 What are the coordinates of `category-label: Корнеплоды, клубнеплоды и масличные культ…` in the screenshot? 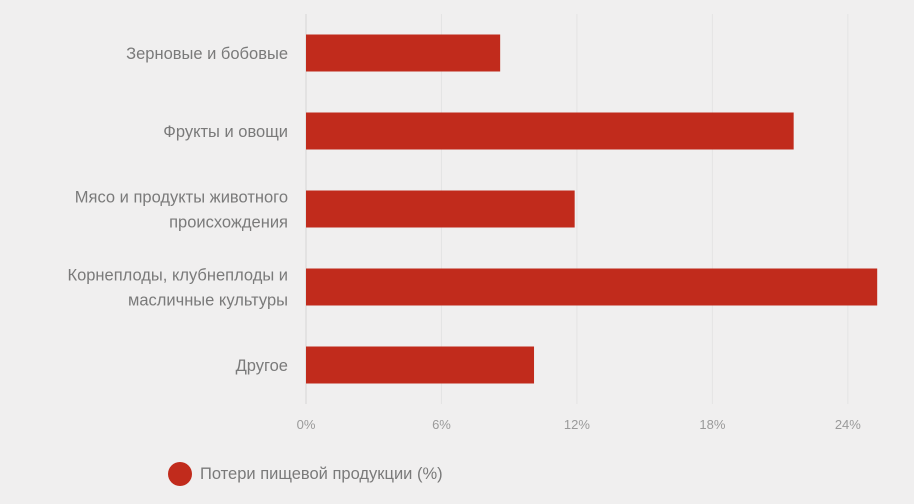 It's located at (177, 288).